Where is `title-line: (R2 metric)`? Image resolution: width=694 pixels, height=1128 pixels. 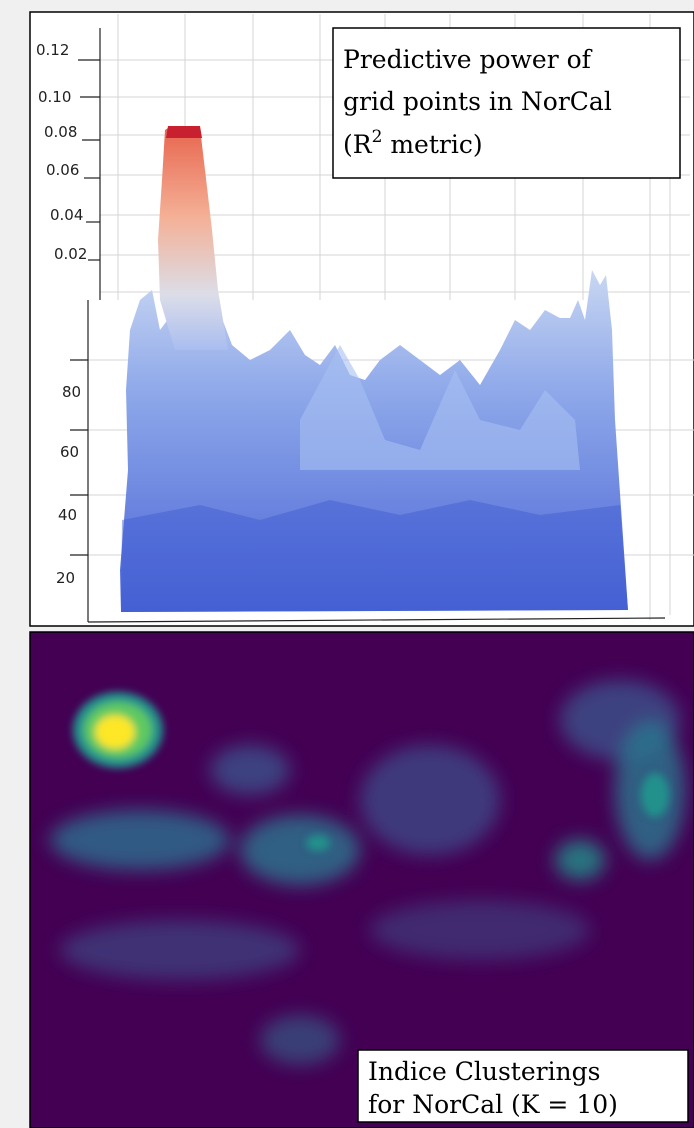 title-line: (R2 metric) is located at coordinates (413, 143).